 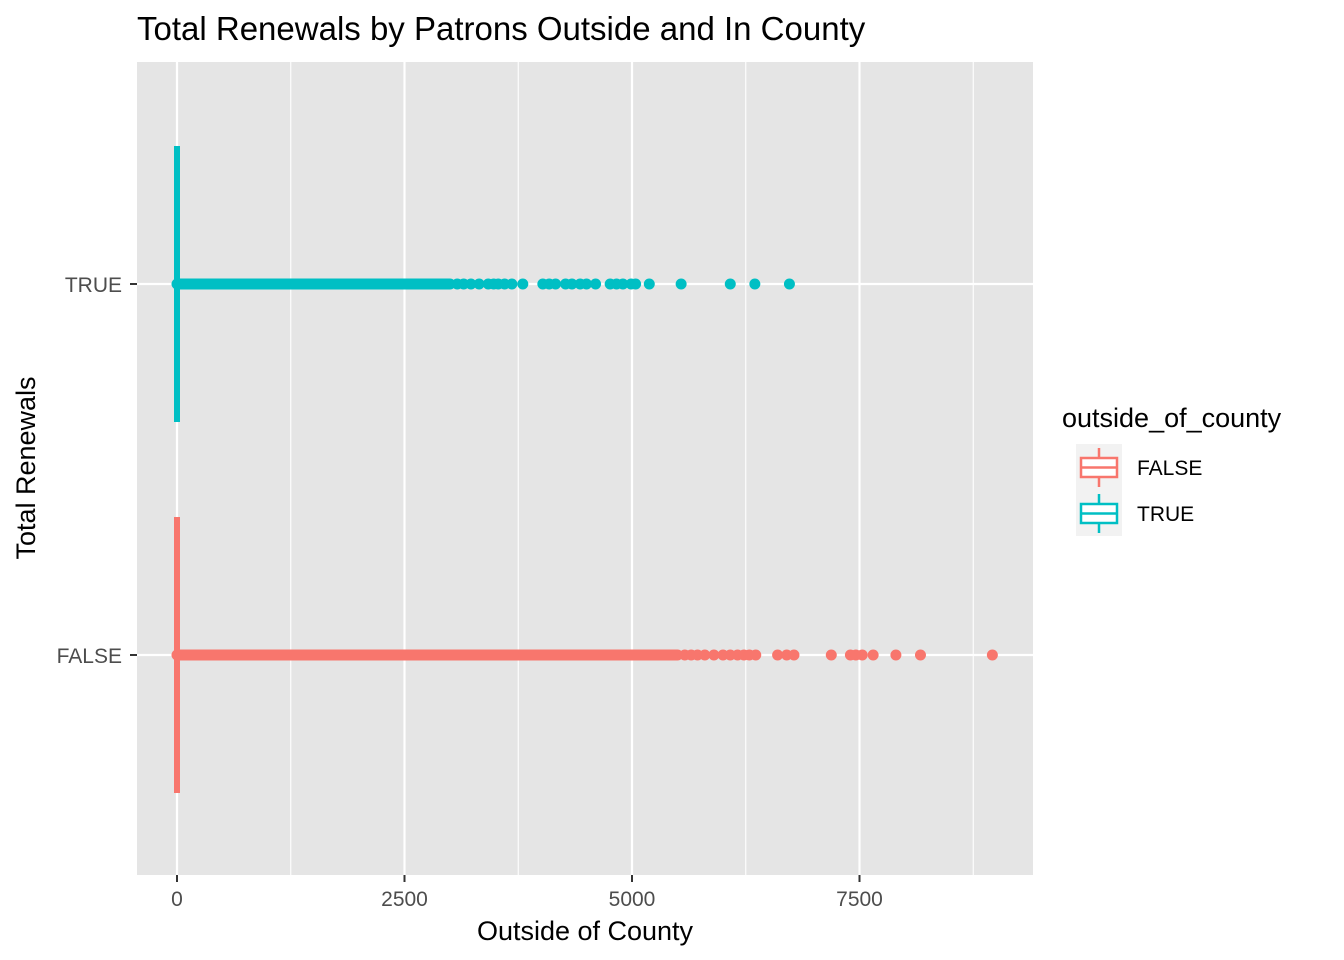 What do you see at coordinates (859, 899) in the screenshot?
I see `x-tick-label: 7500` at bounding box center [859, 899].